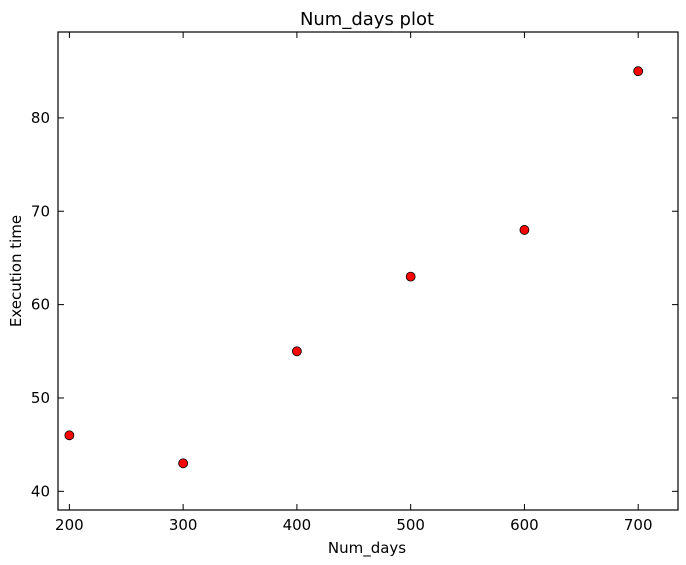  Describe the element at coordinates (183, 525) in the screenshot. I see `x-tick-label: 300` at that location.